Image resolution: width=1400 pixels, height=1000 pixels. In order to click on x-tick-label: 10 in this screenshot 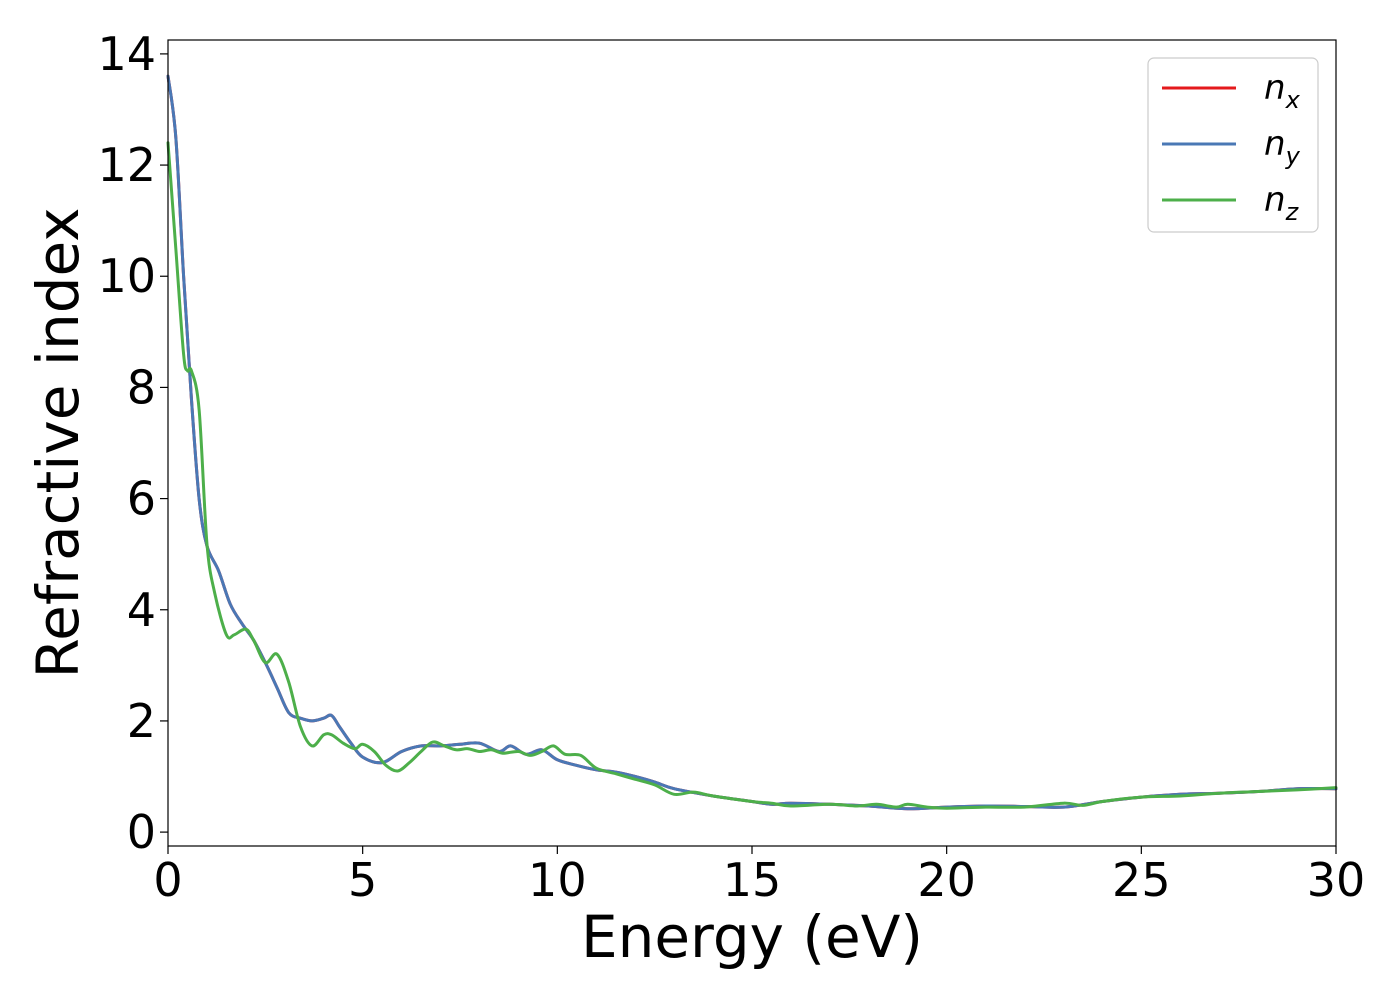, I will do `click(557, 880)`.